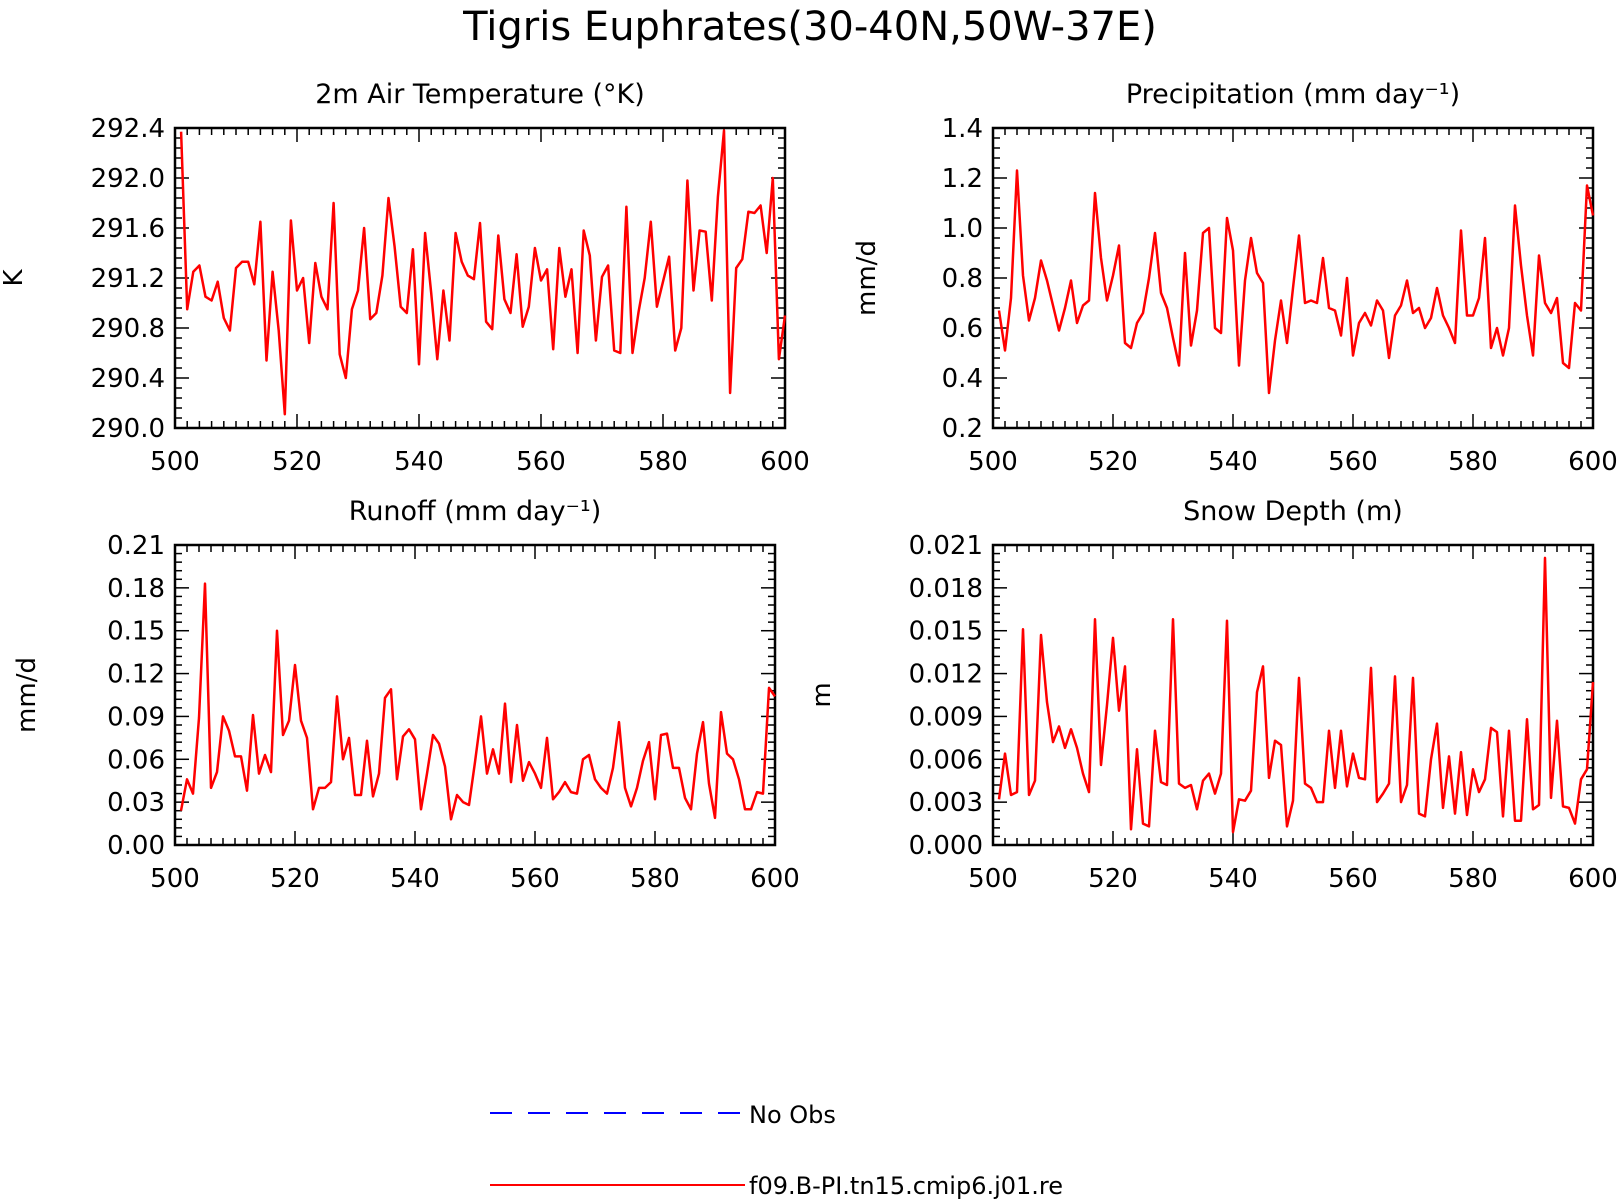  I want to click on y-tick-label: 290.0, so click(128, 429).